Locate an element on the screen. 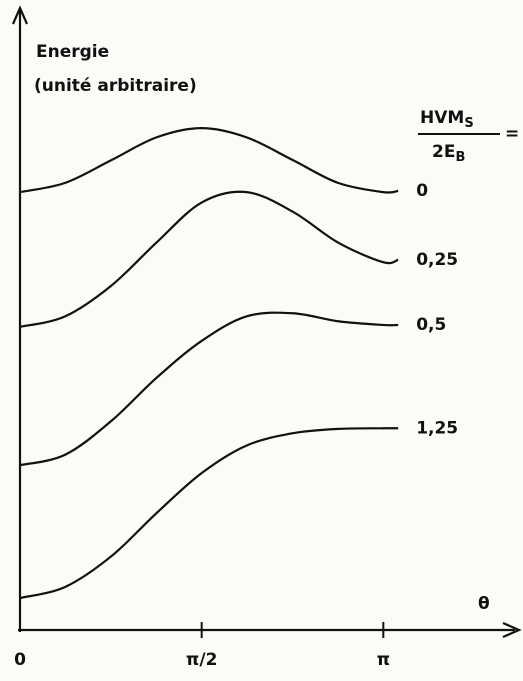 The height and width of the screenshot is (681, 523). legend-title-part: S is located at coordinates (468, 123).